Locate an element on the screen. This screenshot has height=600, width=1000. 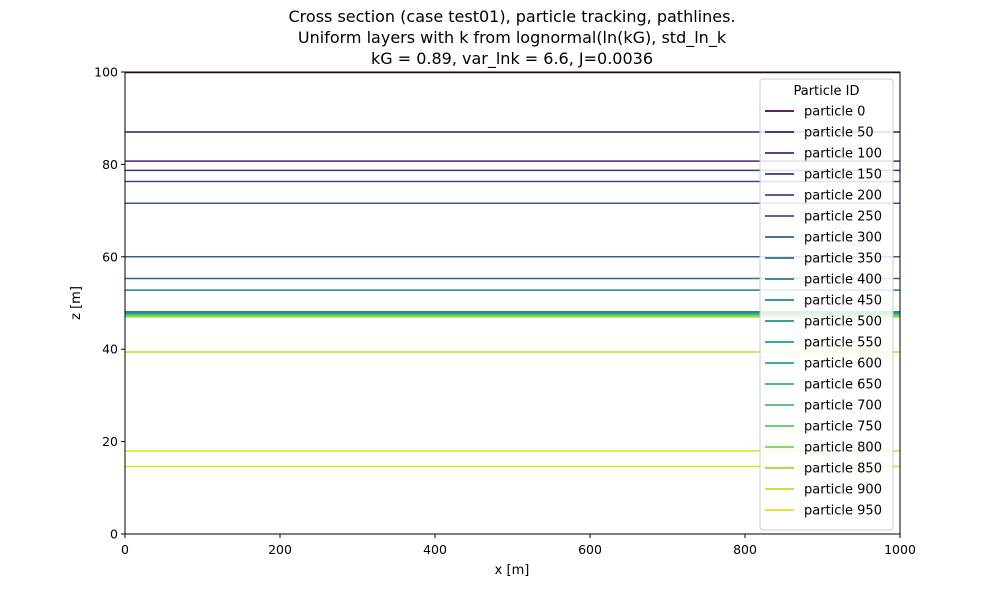
y-tick-label-3: 60 is located at coordinates (110, 256).